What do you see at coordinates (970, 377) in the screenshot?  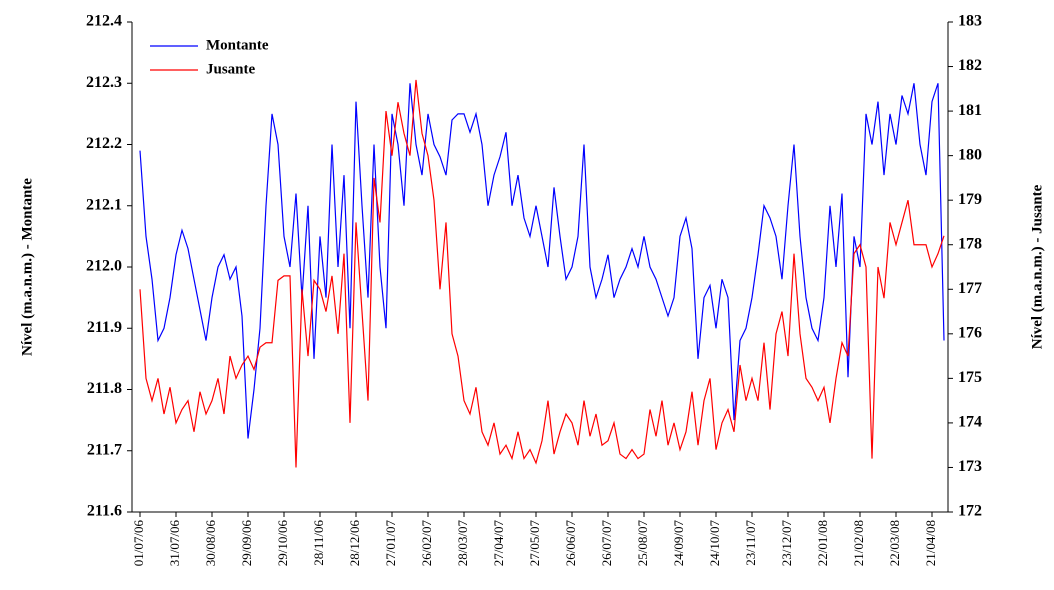 I see `y2-tick-label: 175` at bounding box center [970, 377].